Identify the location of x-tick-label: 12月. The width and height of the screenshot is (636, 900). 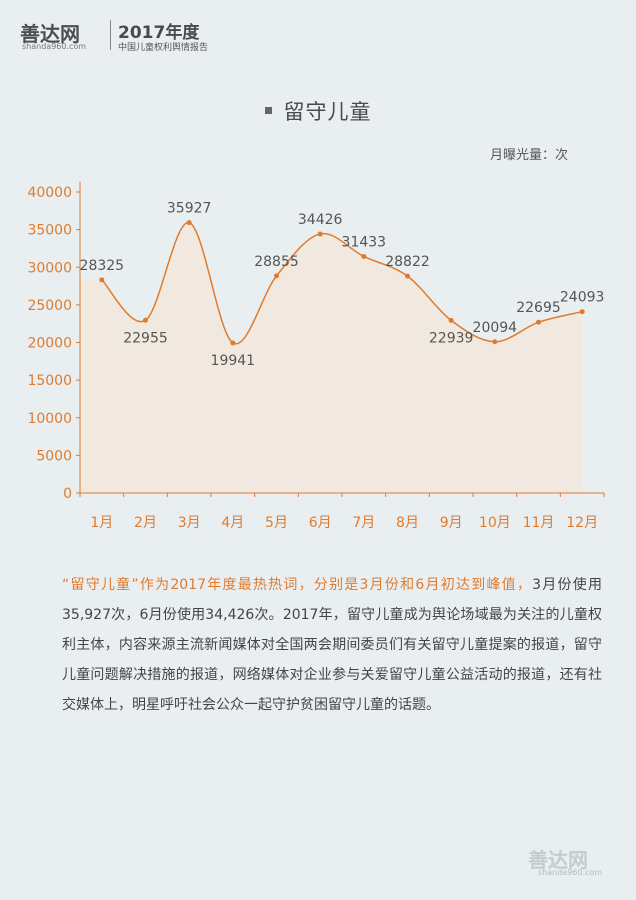
(582, 523).